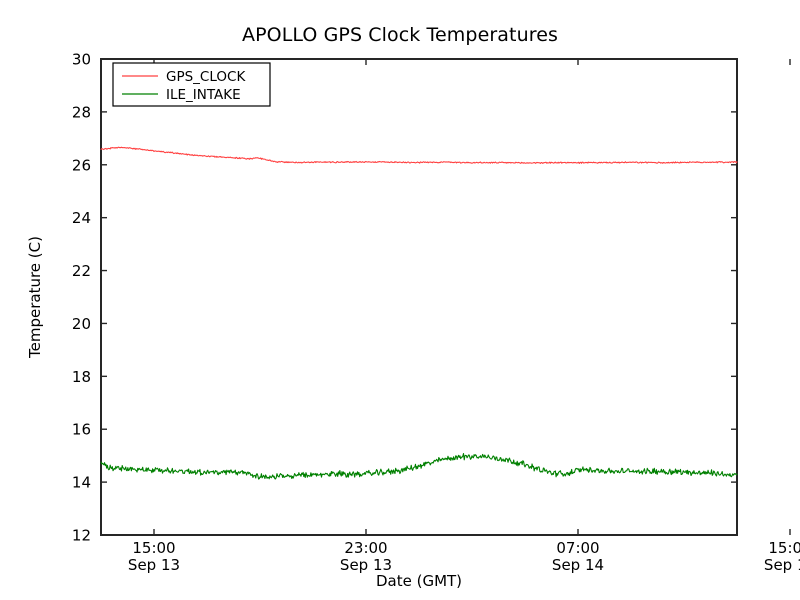  What do you see at coordinates (419, 155) in the screenshot?
I see `series-line-gps-clock` at bounding box center [419, 155].